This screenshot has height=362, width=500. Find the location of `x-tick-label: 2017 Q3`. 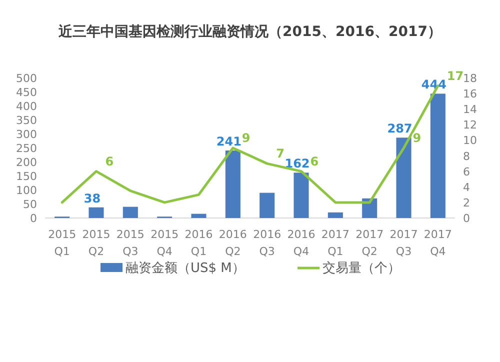

x-tick-label: 2017 Q3 is located at coordinates (404, 243).